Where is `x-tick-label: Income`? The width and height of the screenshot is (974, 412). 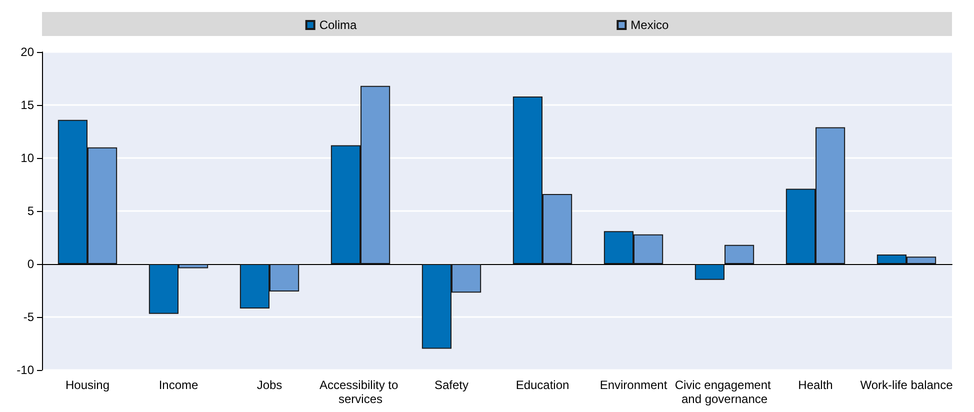 x-tick-label: Income is located at coordinates (178, 385).